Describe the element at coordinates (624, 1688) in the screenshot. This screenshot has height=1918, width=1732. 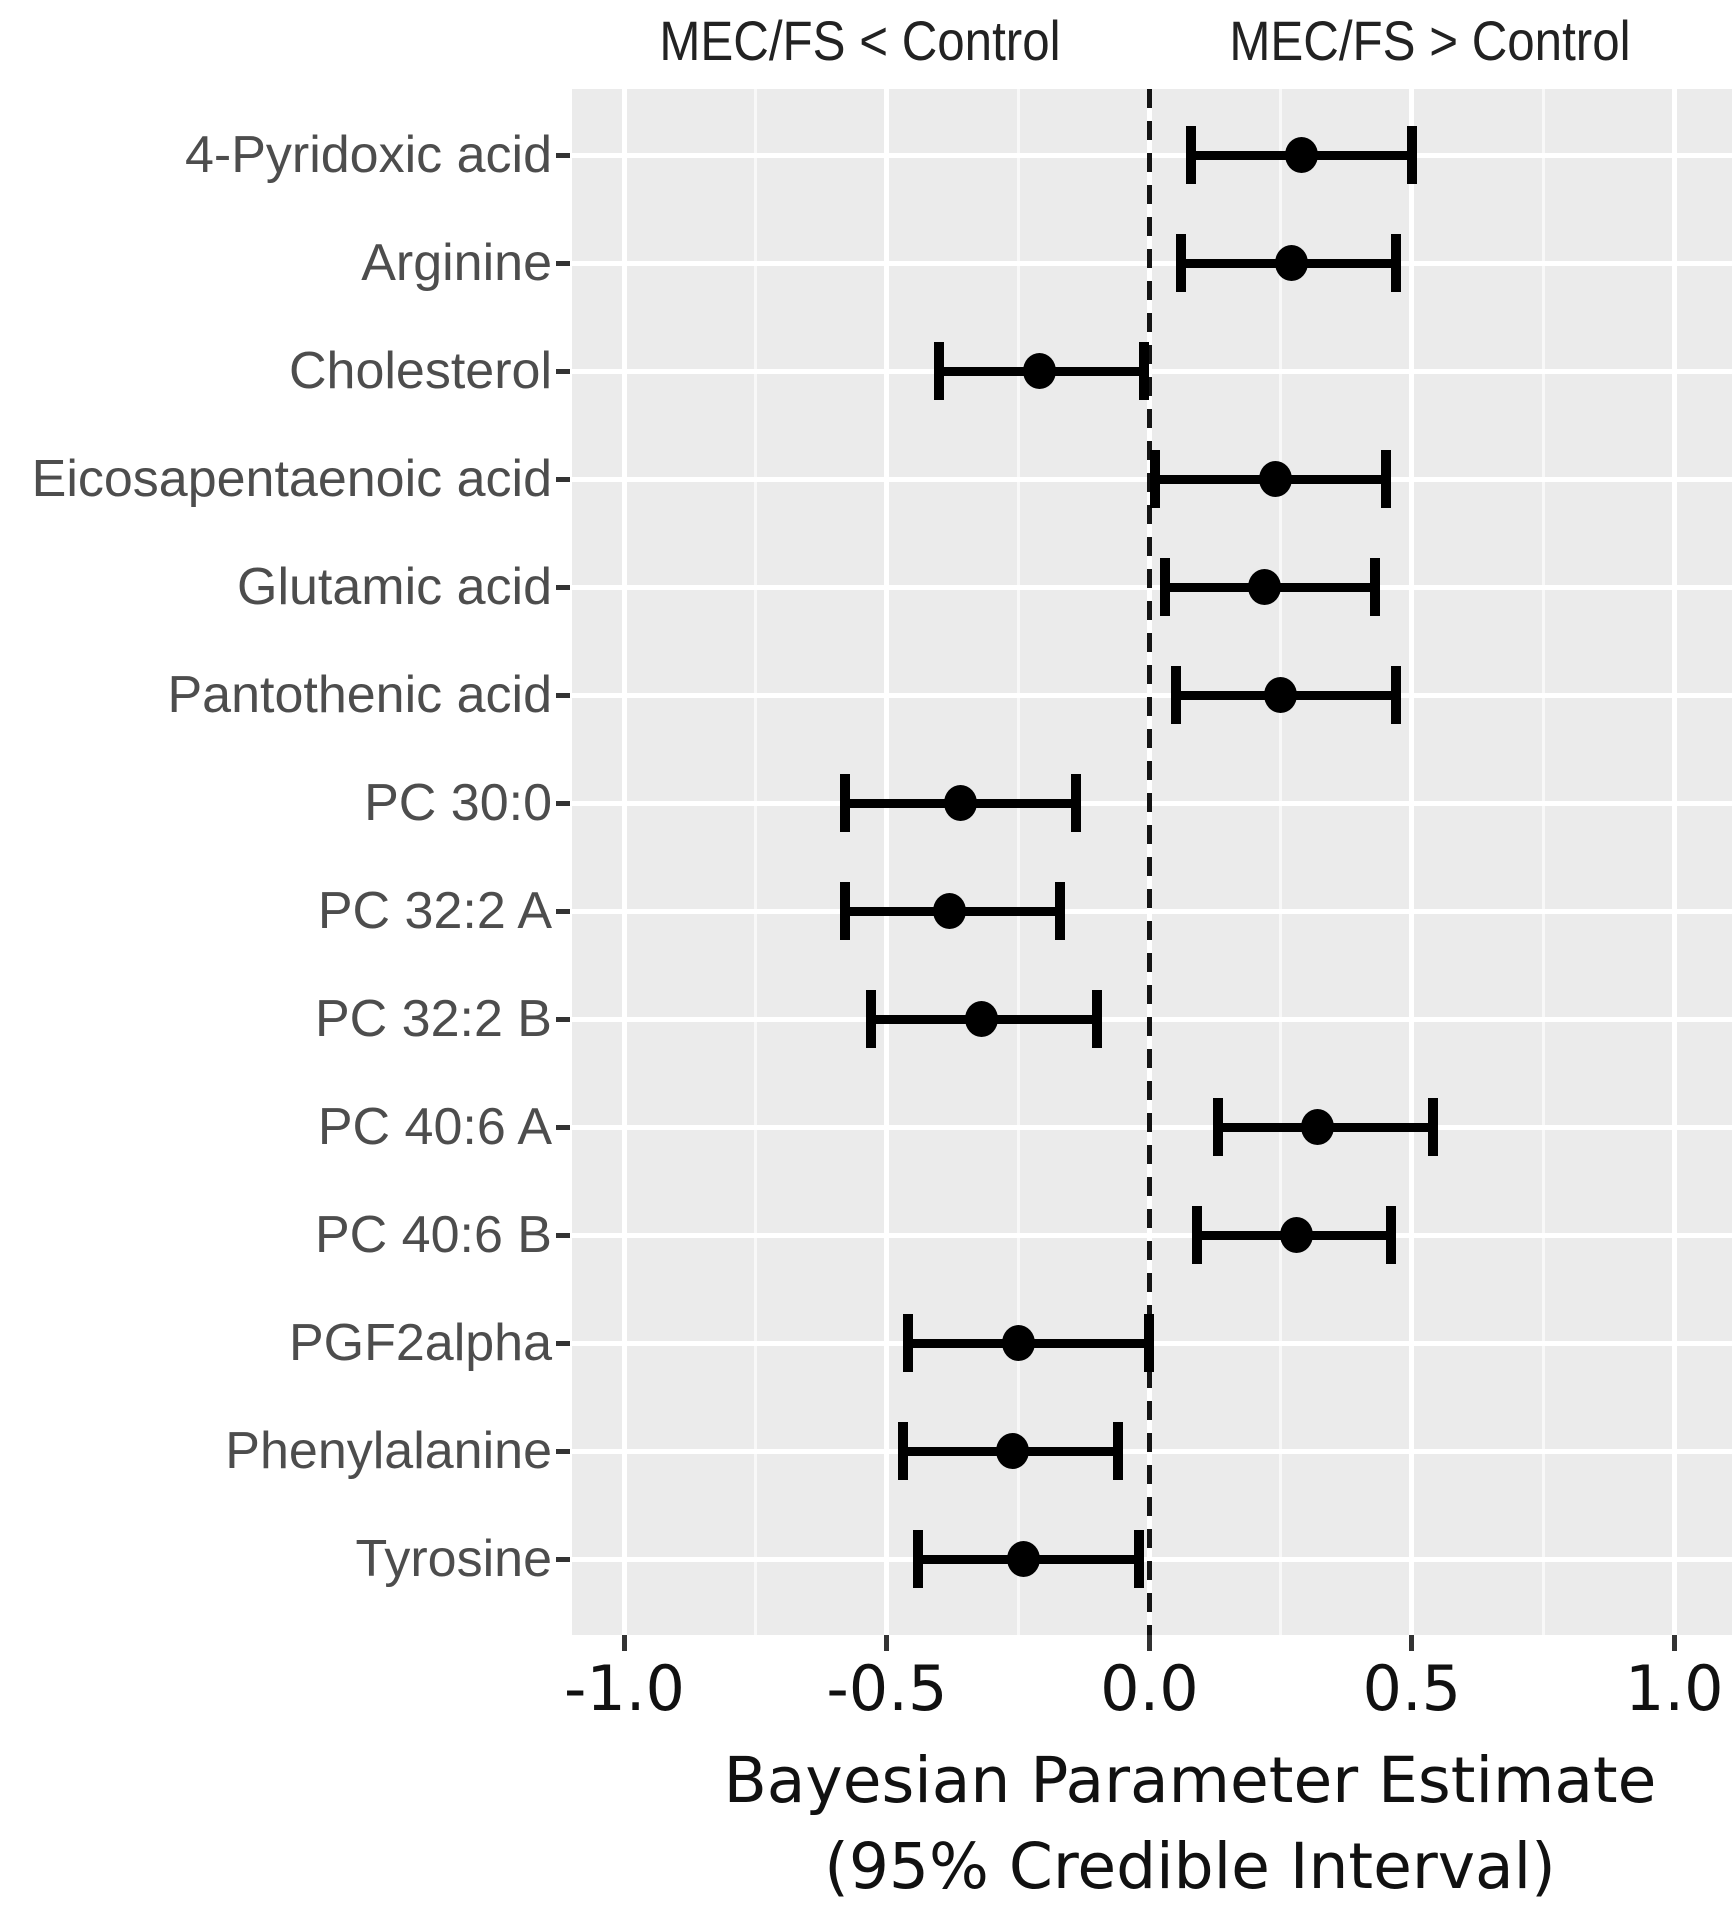
I see `x-axis-tick-label: -1.0` at that location.